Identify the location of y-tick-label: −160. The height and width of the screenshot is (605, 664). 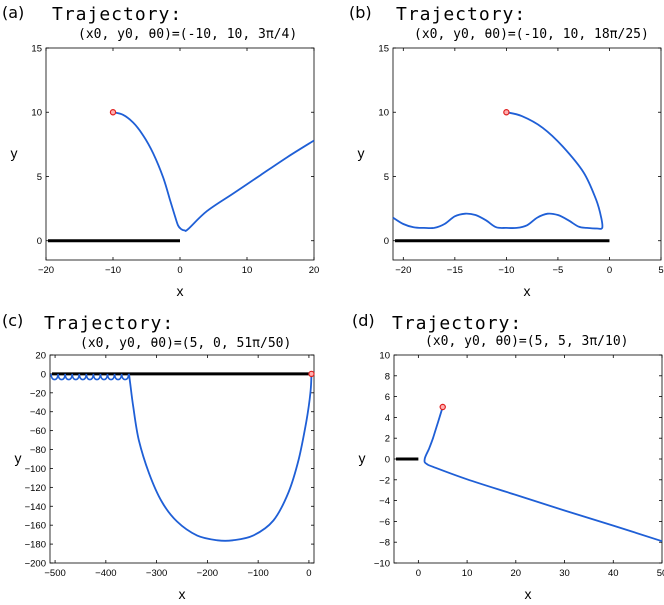
(35, 526).